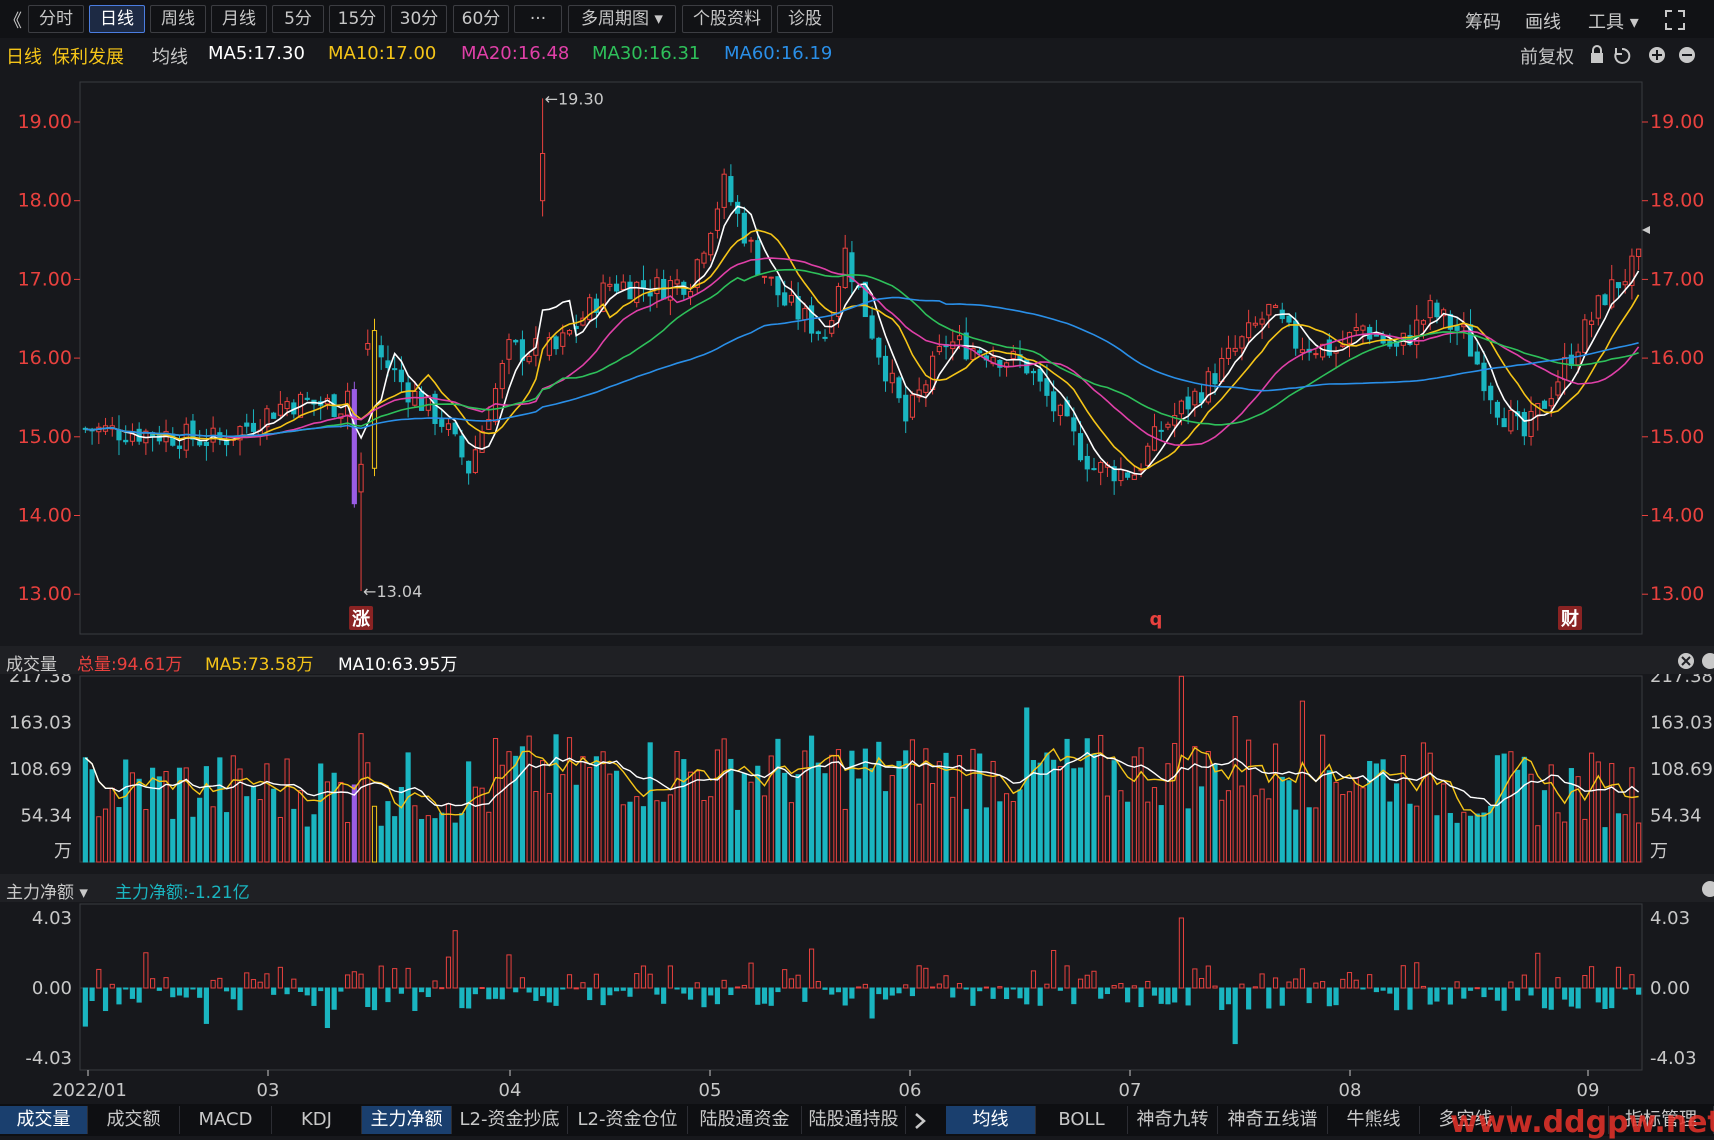 Image resolution: width=1714 pixels, height=1140 pixels. What do you see at coordinates (1082, 1120) in the screenshot?
I see `tab-boll: BOLL` at bounding box center [1082, 1120].